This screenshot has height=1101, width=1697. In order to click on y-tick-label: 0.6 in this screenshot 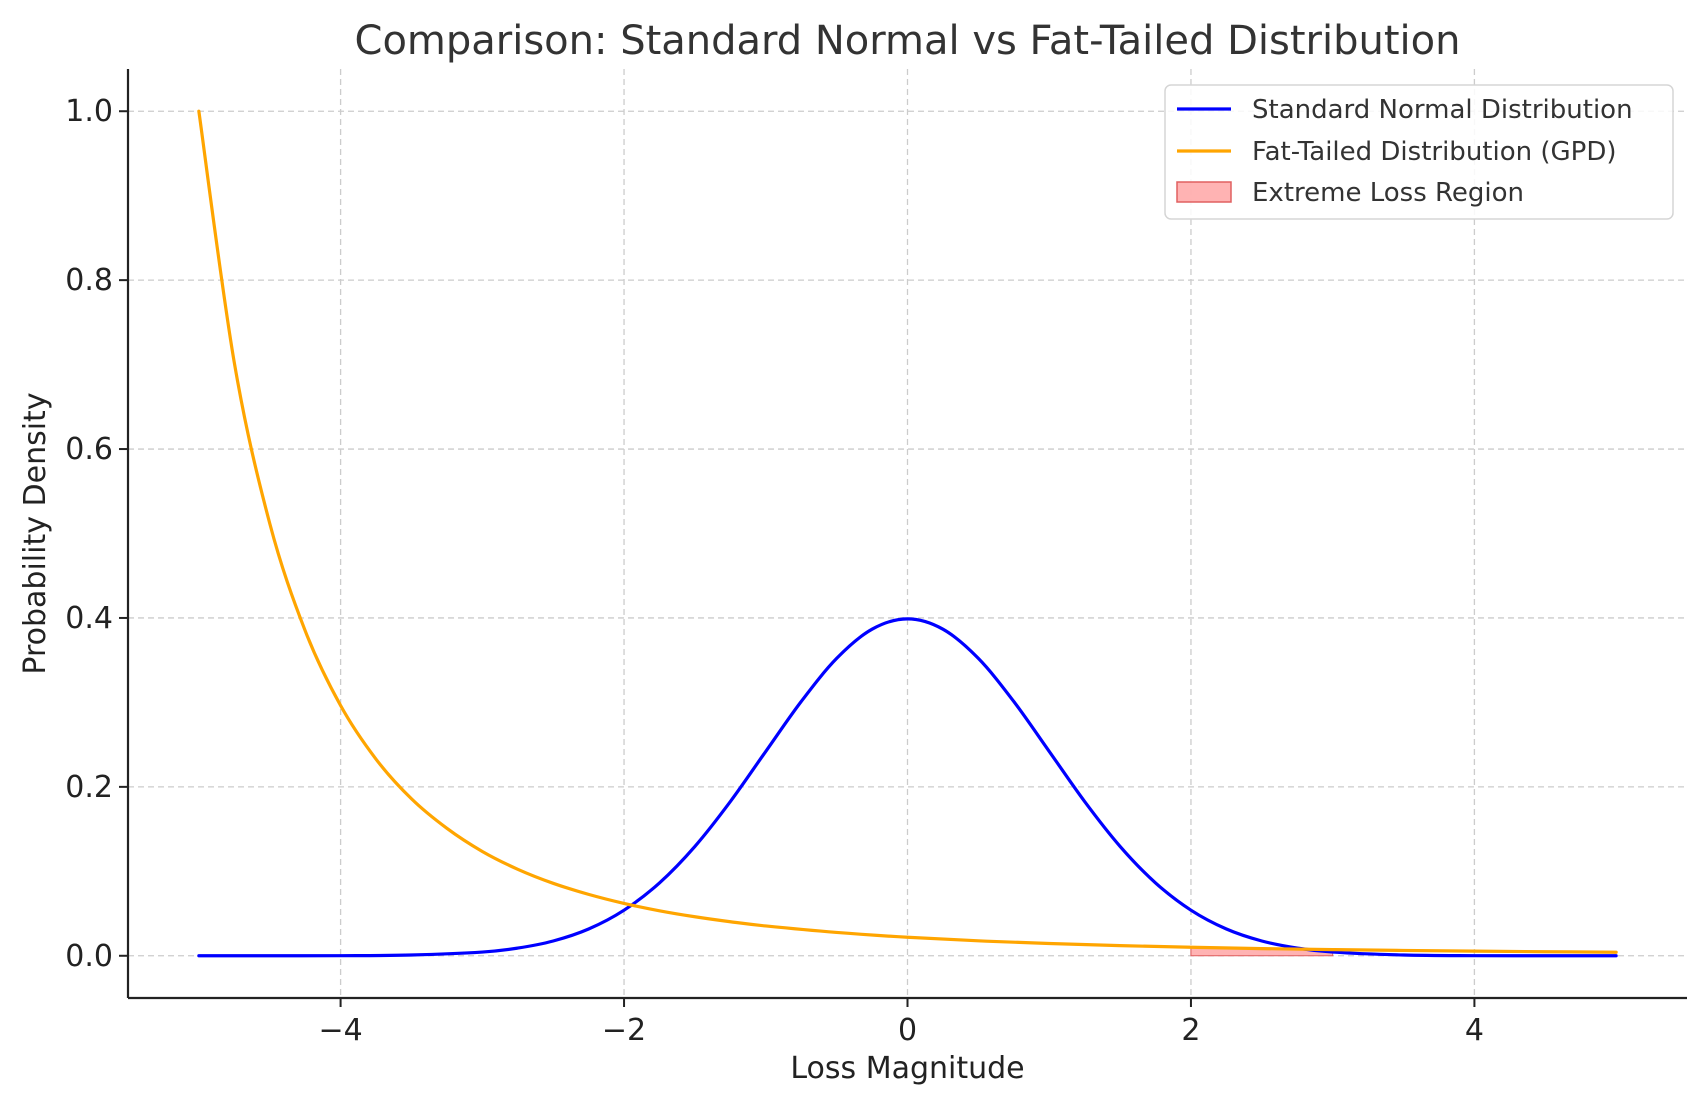, I will do `click(89, 449)`.